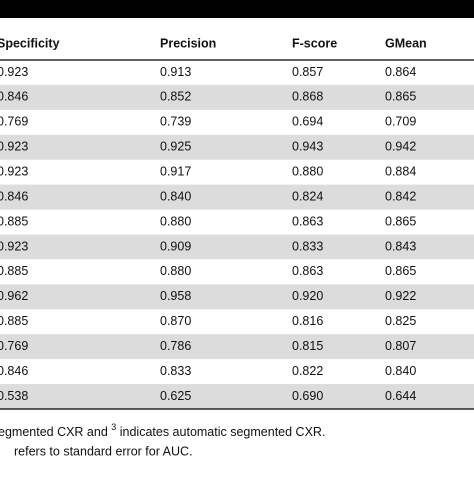 The width and height of the screenshot is (474, 479). Describe the element at coordinates (175, 321) in the screenshot. I see `cell: 0.870` at that location.